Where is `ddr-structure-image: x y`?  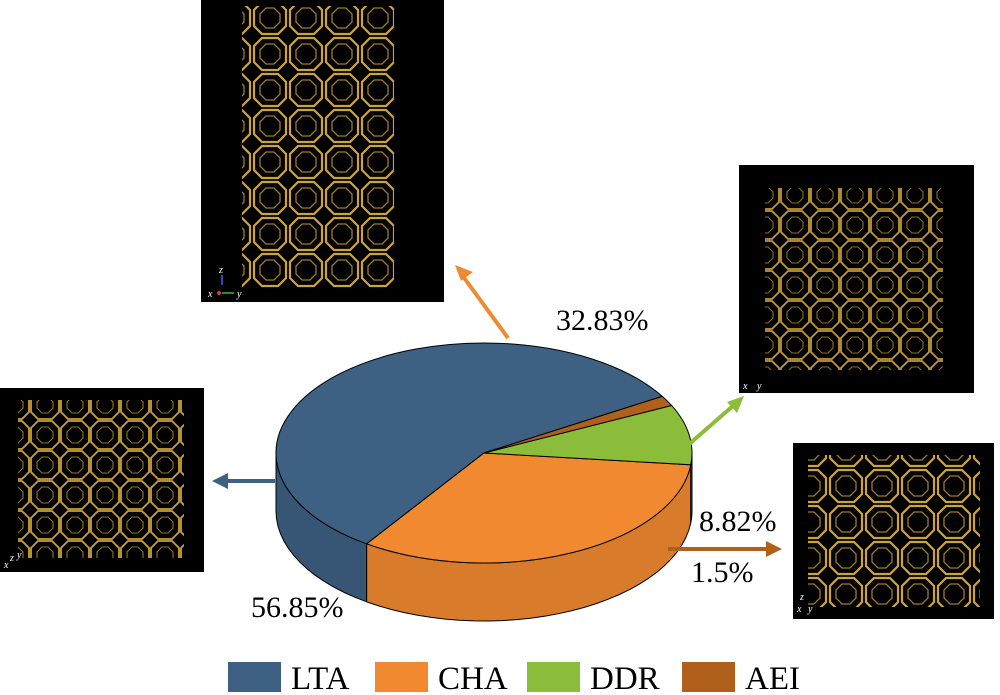
ddr-structure-image: x y is located at coordinates (856, 279).